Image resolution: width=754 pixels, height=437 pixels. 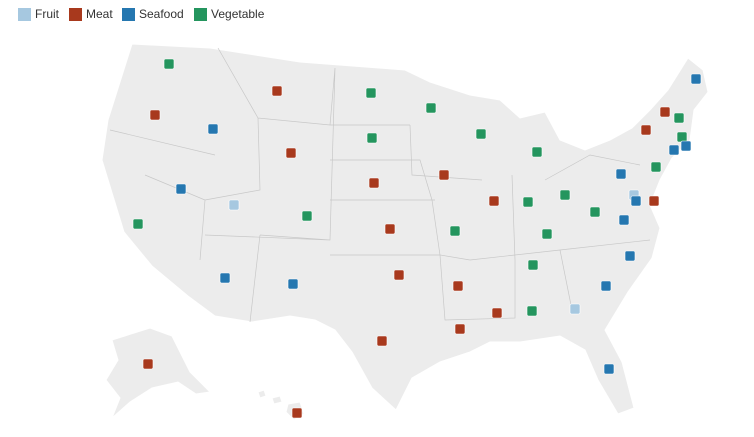 I want to click on legend: Fruit Meat Seafood Vegetable, so click(x=141, y=14).